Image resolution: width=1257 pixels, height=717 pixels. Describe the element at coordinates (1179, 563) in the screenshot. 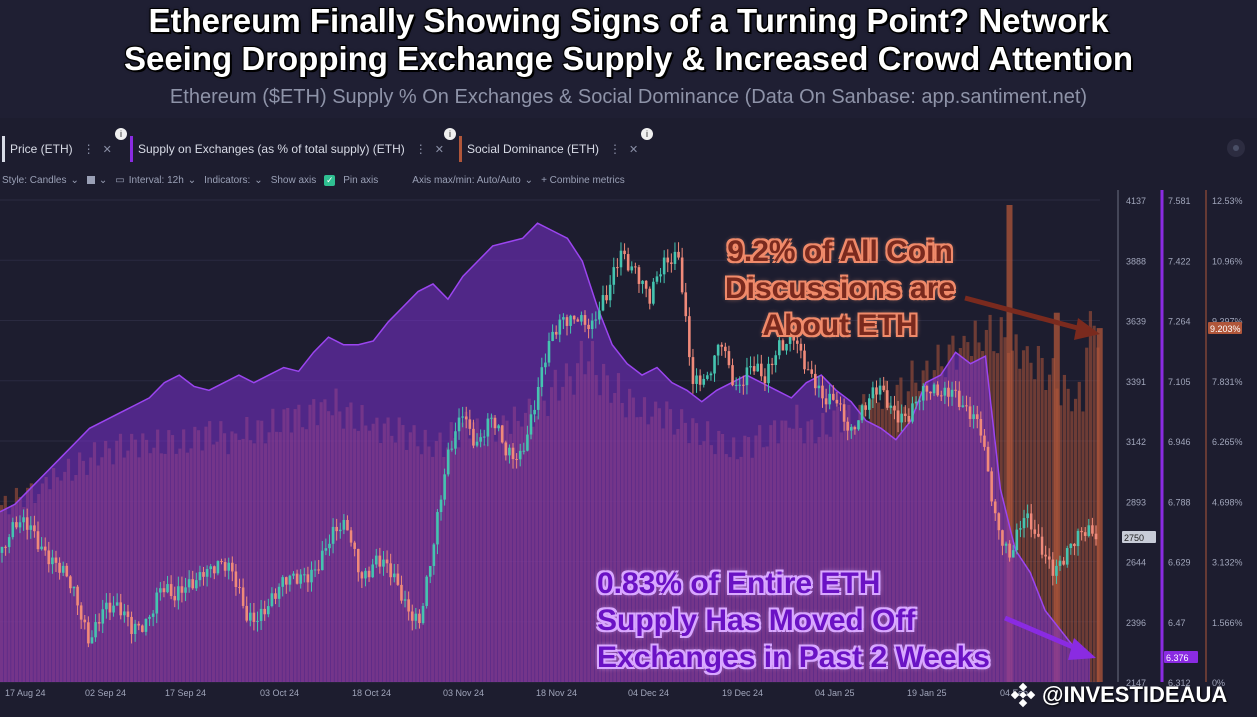

I see `supply-tick-label: 6.629` at that location.